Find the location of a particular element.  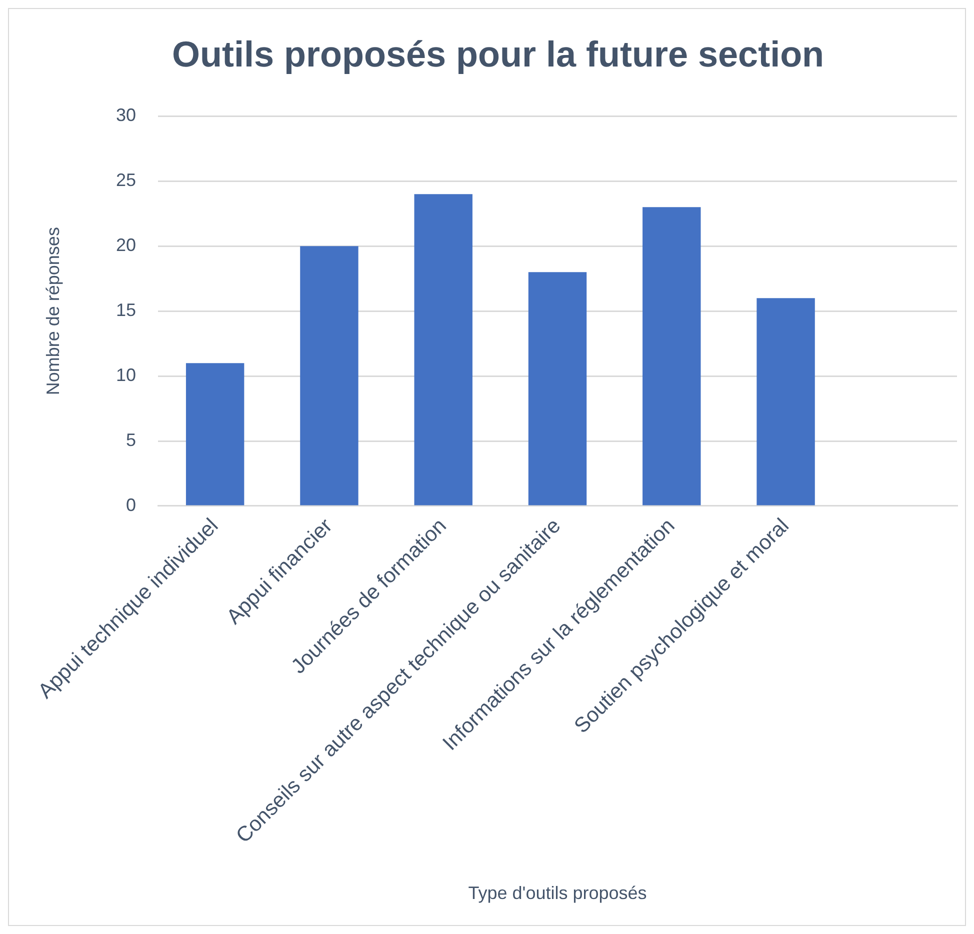

y-tick-label: 10 is located at coordinates (126, 375).